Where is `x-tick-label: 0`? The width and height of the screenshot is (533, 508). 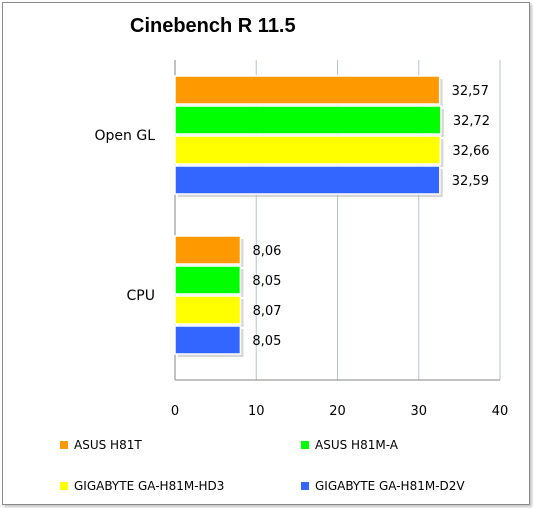
x-tick-label: 0 is located at coordinates (175, 411).